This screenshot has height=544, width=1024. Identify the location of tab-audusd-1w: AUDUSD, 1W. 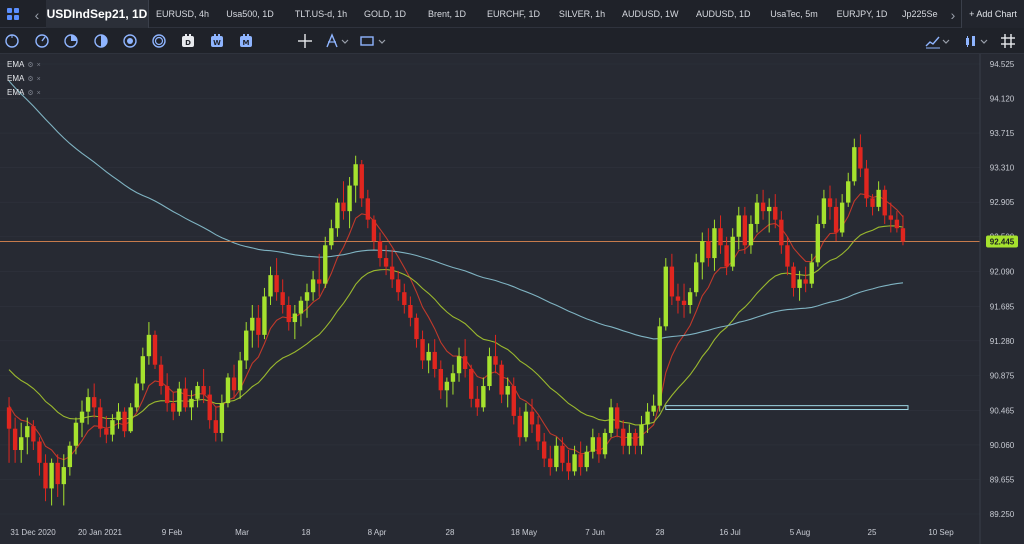
(650, 14).